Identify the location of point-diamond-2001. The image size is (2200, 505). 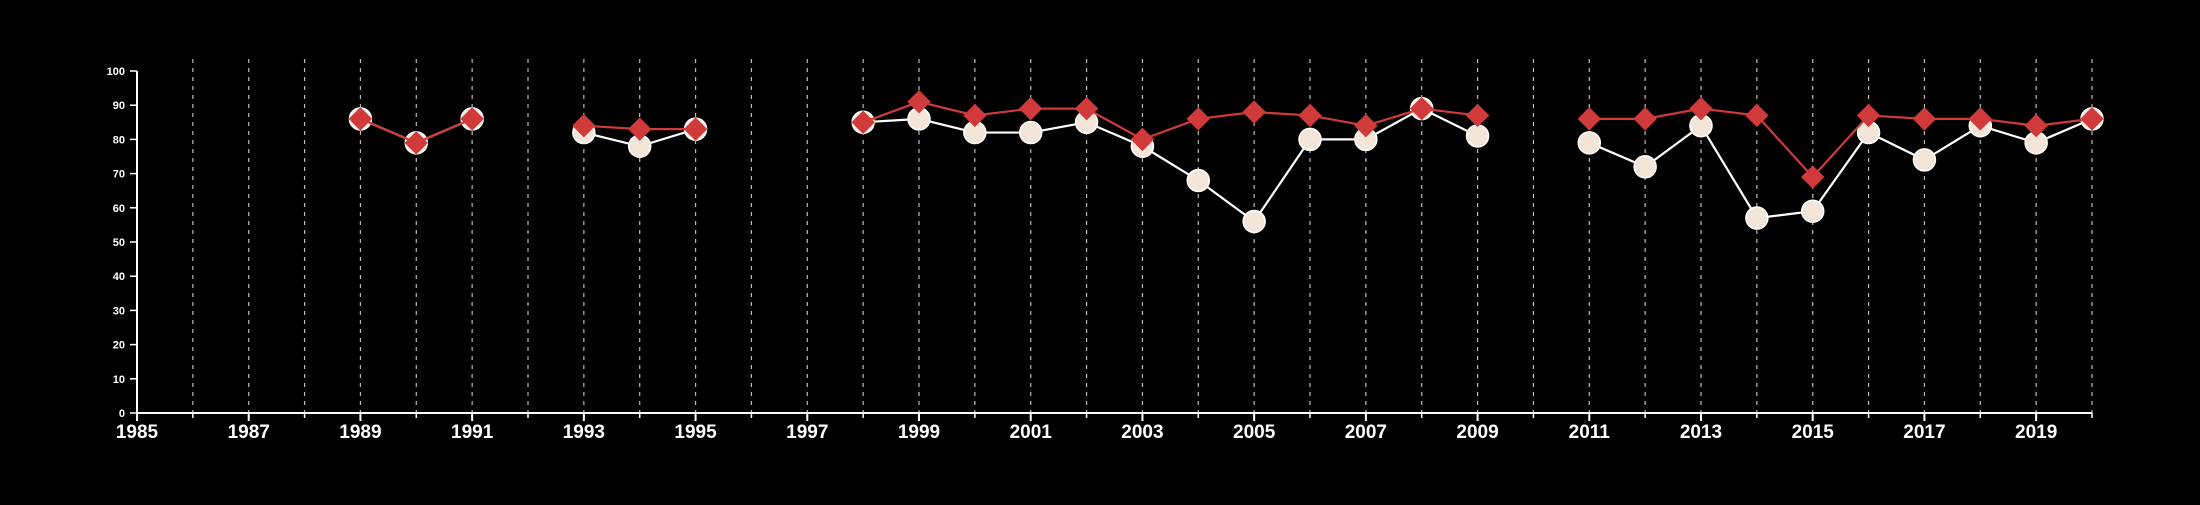
(1031, 108).